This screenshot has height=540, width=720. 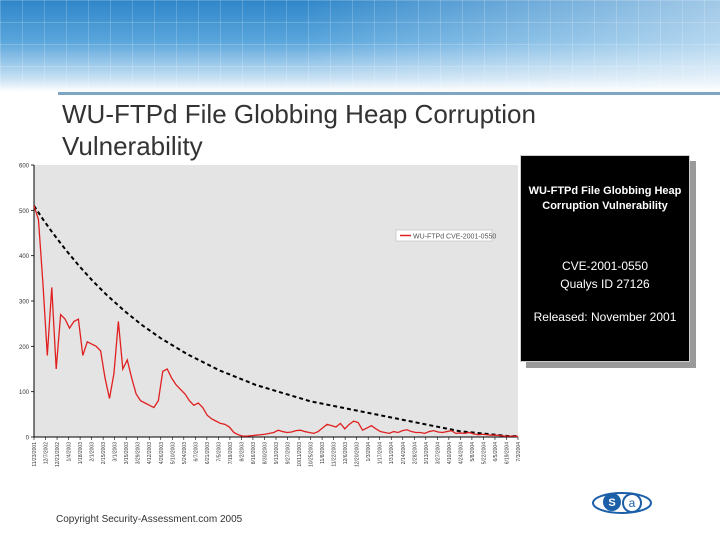 What do you see at coordinates (427, 453) in the screenshot?
I see `x-tick-label: 3/13/2004` at bounding box center [427, 453].